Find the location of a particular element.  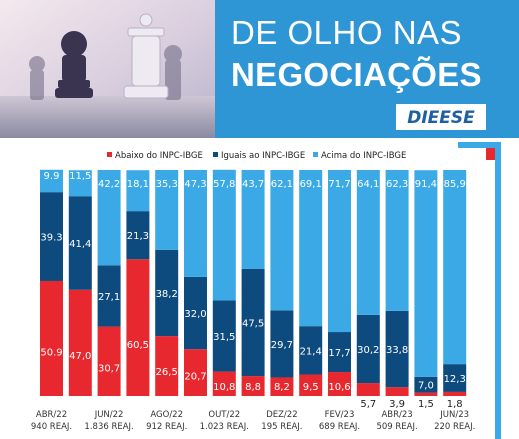

page-title-line1: DE OLHO NAS is located at coordinates (347, 32).